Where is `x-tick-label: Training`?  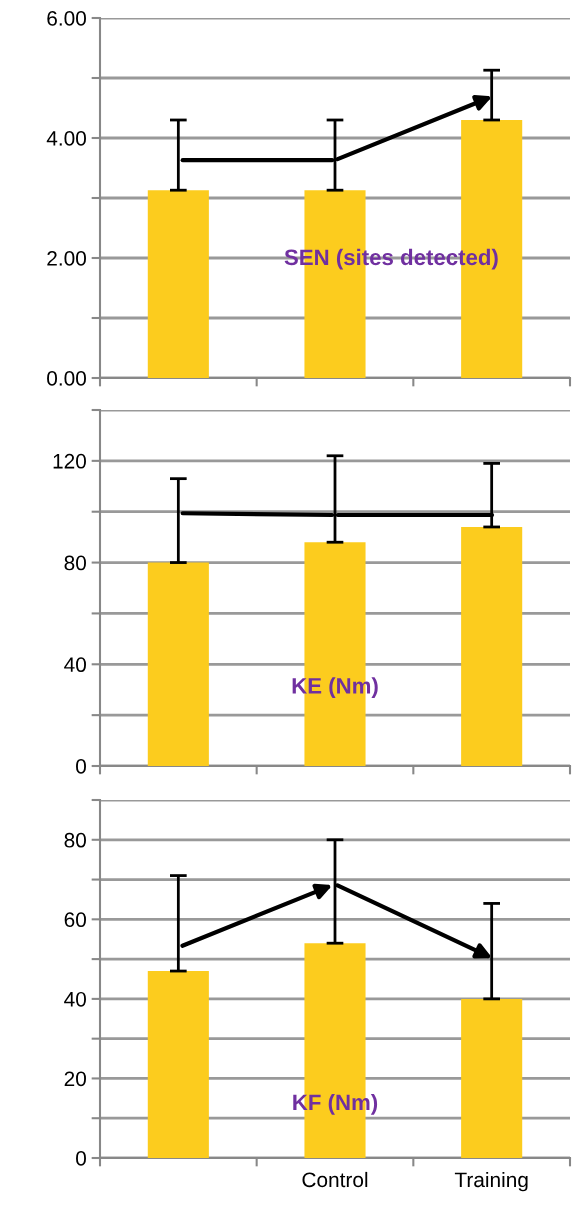
x-tick-label: Training is located at coordinates (491, 1181).